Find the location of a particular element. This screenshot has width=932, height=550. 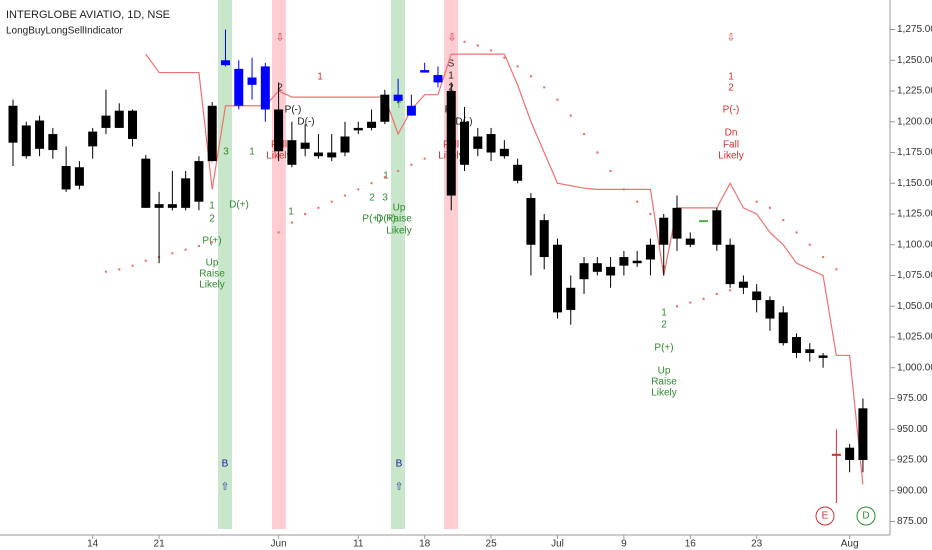

x-tick-label: 9 is located at coordinates (624, 544).